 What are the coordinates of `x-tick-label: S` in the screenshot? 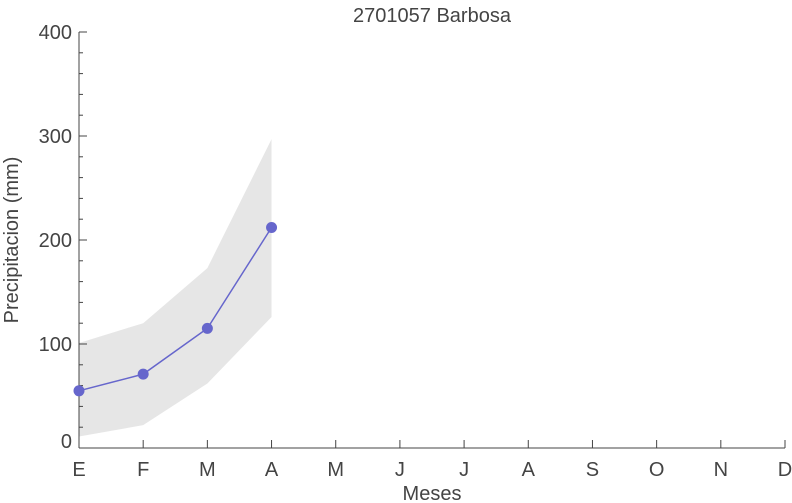 It's located at (592, 470).